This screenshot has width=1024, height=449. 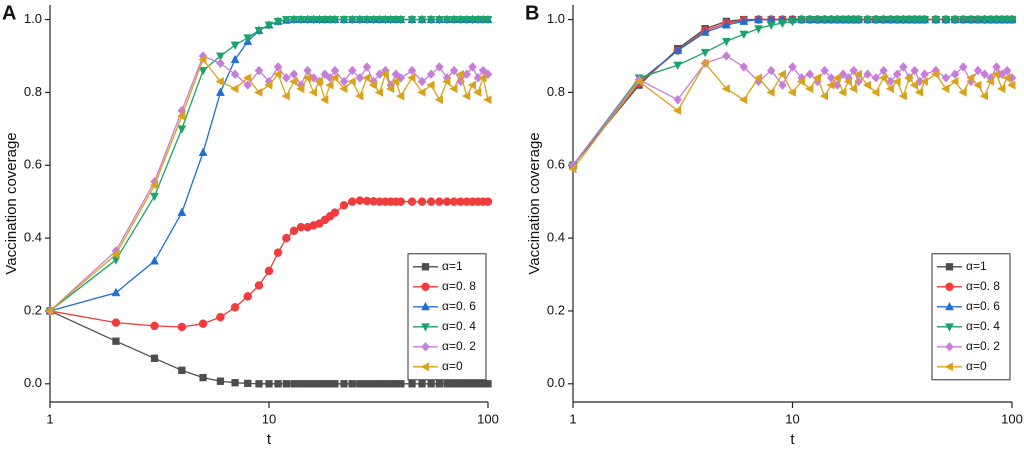 What do you see at coordinates (49, 418) in the screenshot?
I see `x-tick-label: 1` at bounding box center [49, 418].